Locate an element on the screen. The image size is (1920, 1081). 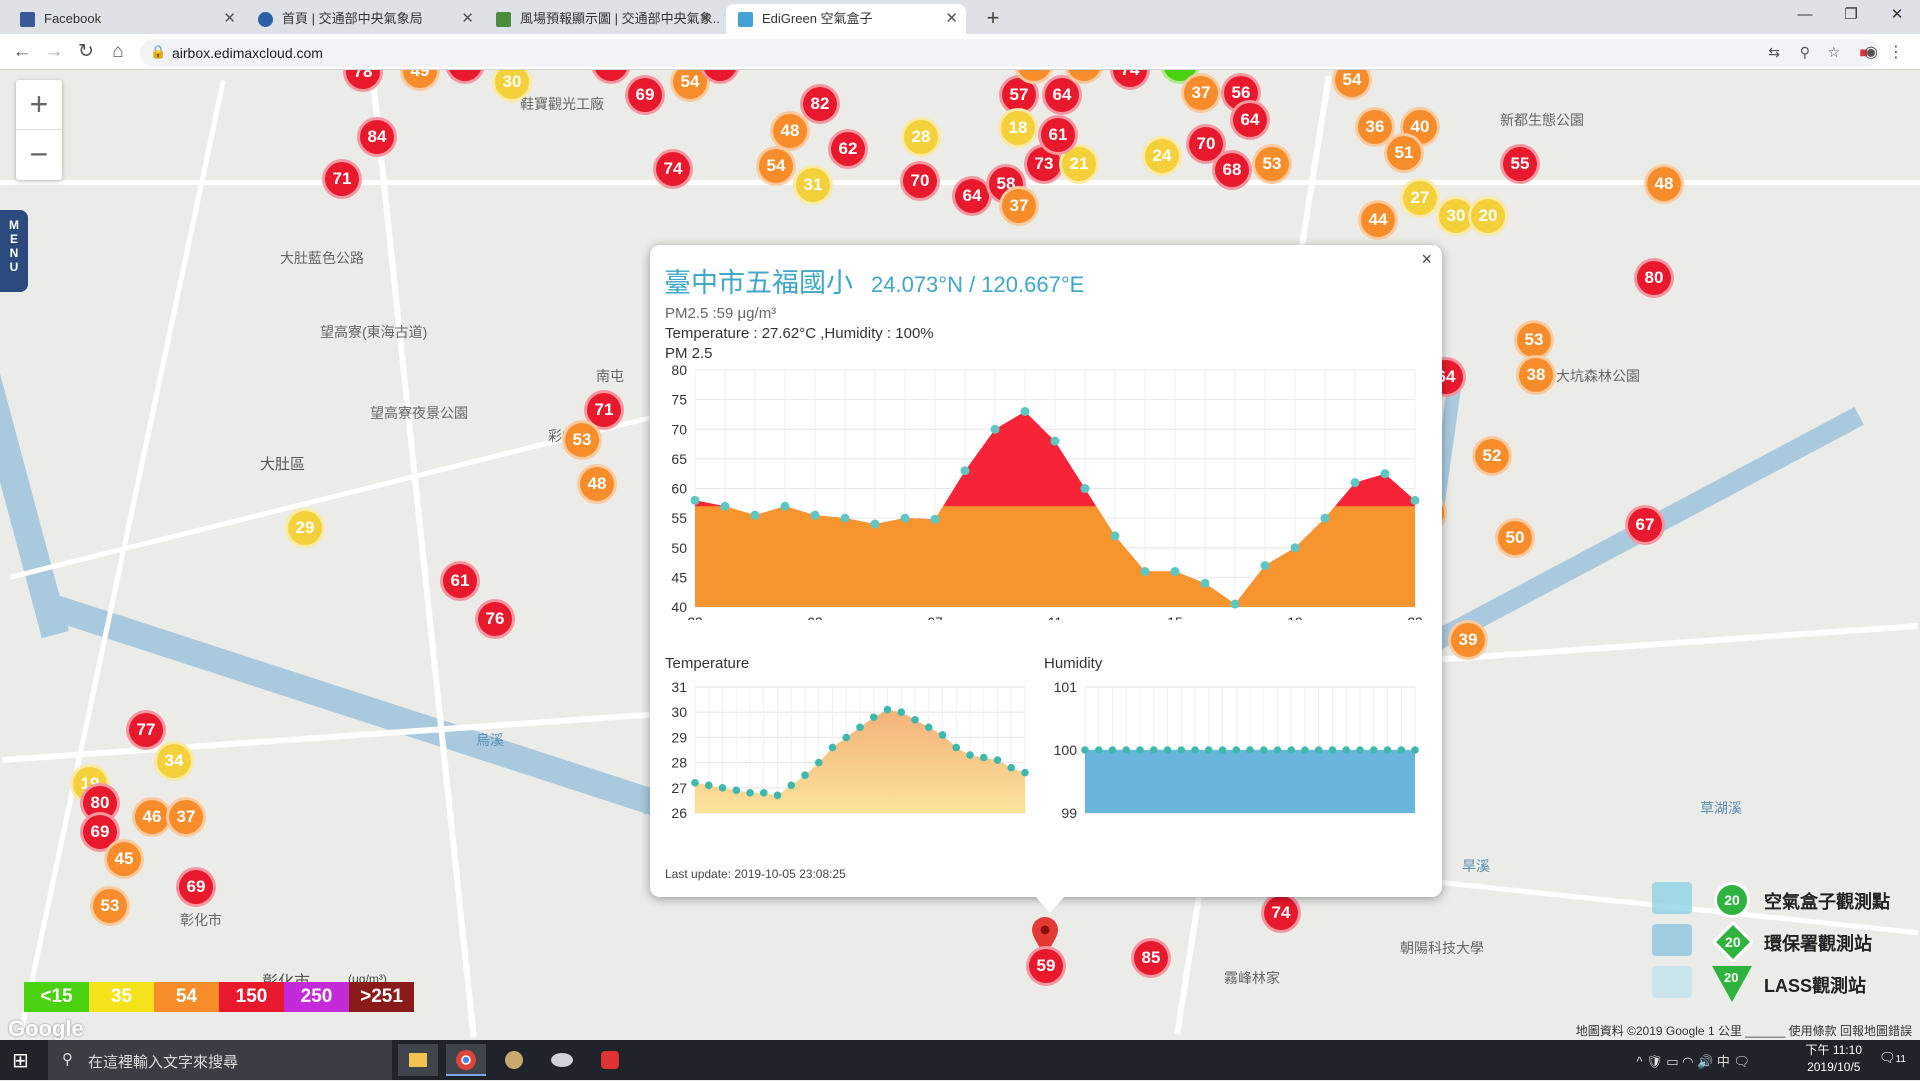
chrome-icon is located at coordinates (466, 1060).